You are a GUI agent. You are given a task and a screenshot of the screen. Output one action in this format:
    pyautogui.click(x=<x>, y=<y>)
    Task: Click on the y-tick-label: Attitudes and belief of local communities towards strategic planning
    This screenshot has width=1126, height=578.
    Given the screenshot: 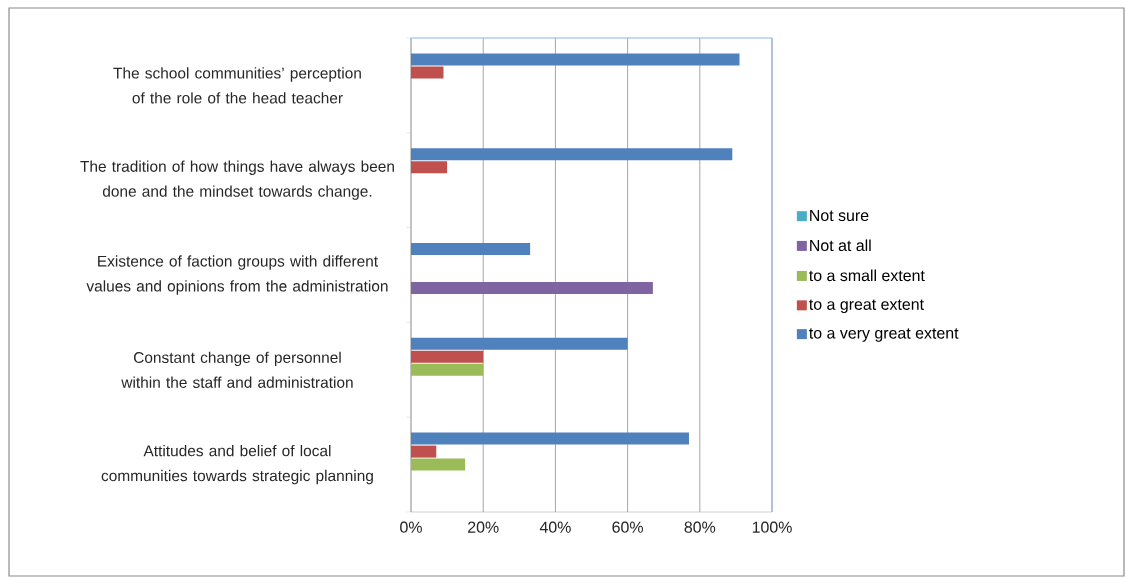 What is the action you would take?
    pyautogui.click(x=237, y=464)
    